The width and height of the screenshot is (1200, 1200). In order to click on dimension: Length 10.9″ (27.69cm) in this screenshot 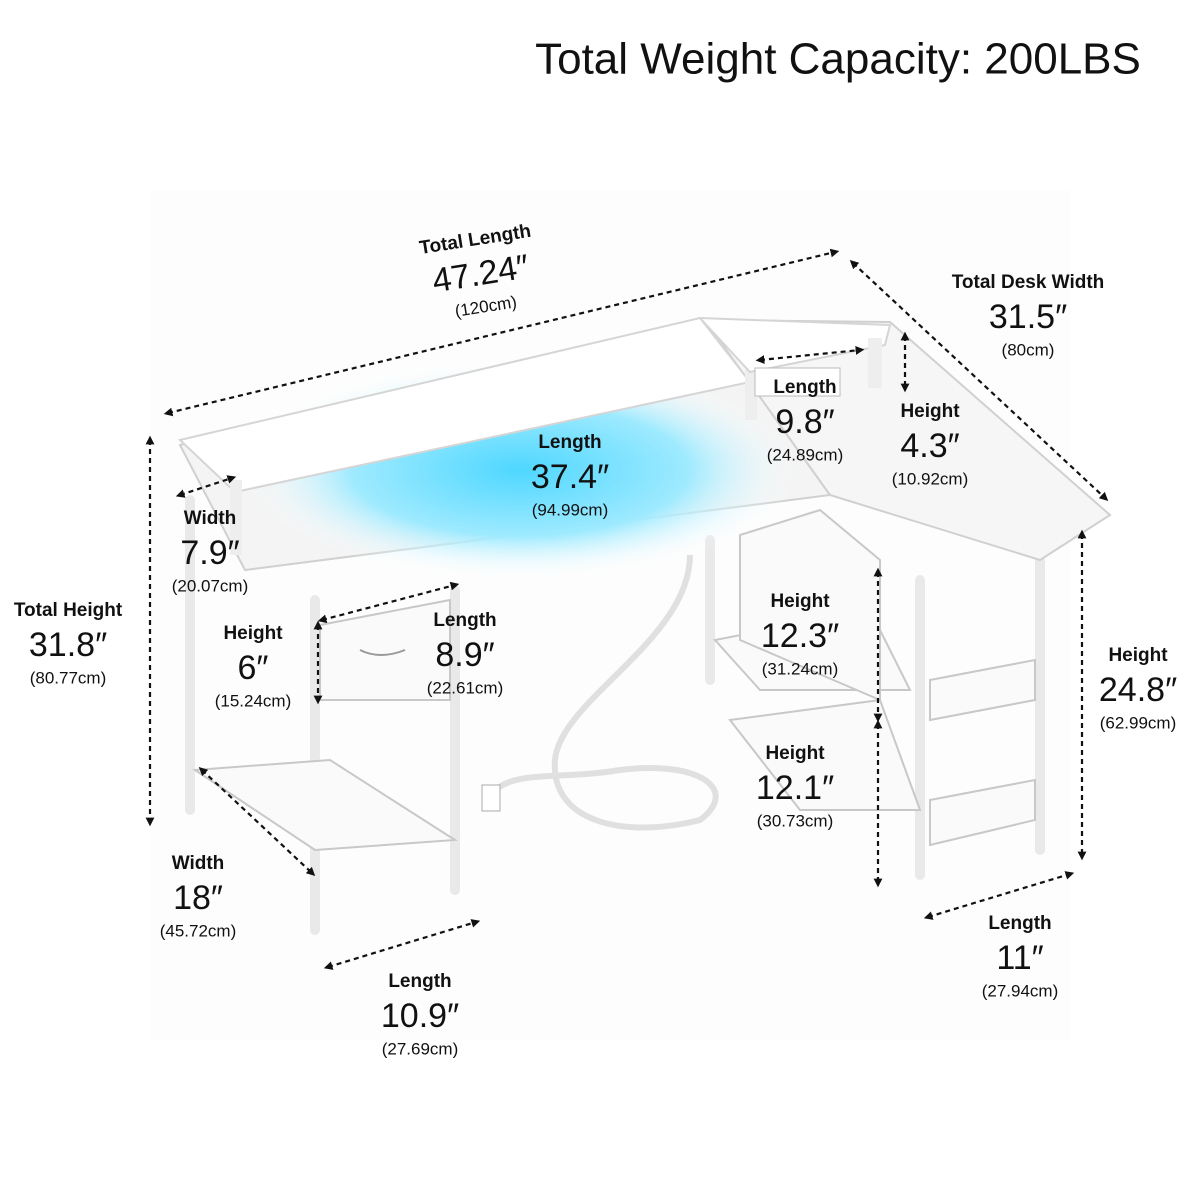, I will do `click(420, 1014)`.